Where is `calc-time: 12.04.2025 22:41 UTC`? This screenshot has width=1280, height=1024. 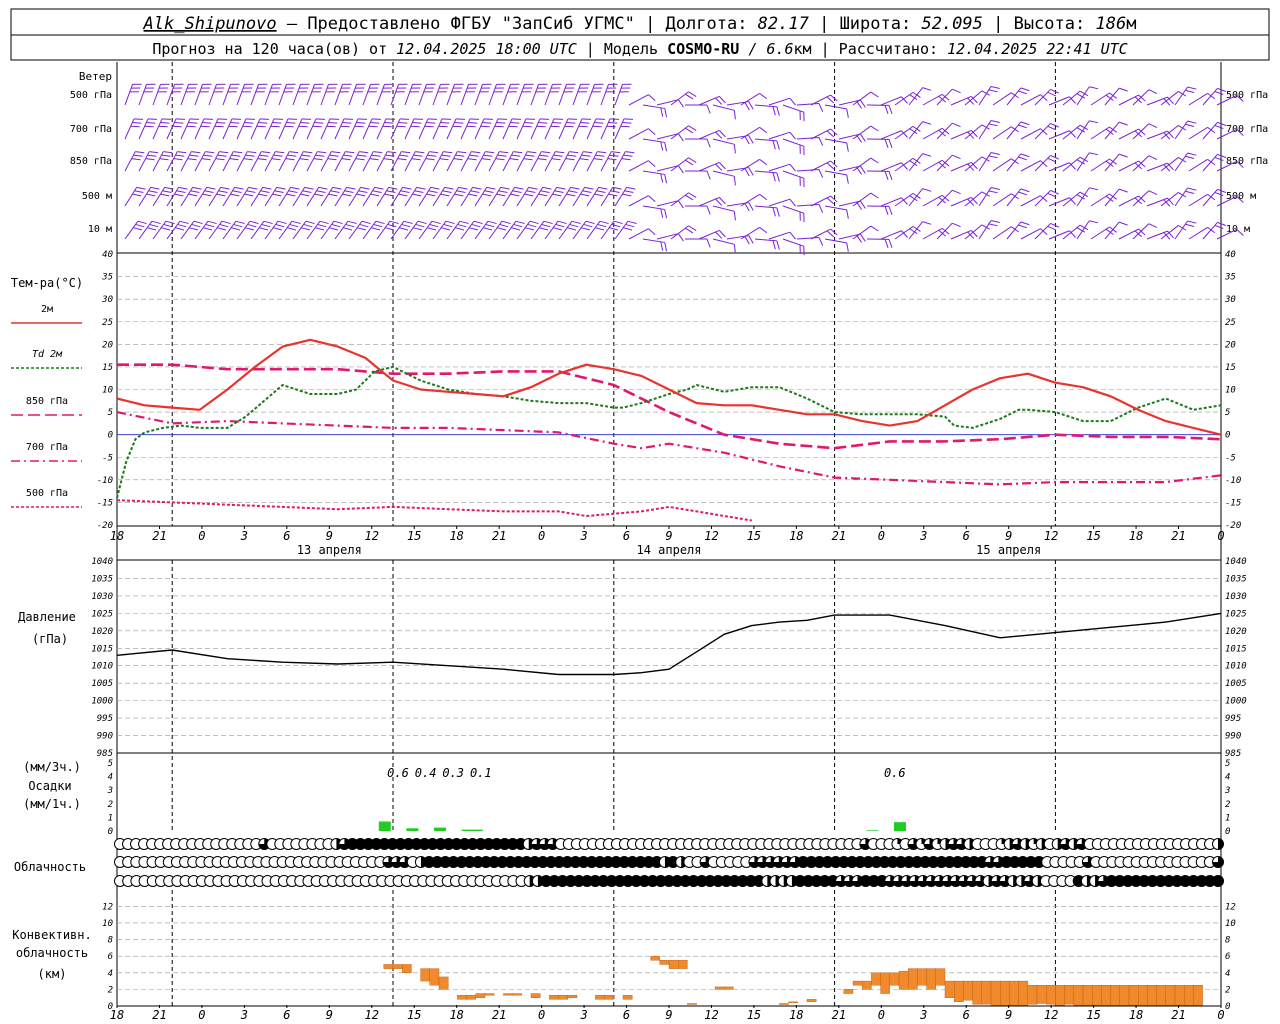
calc-time: 12.04.2025 22:41 UTC is located at coordinates (1037, 49).